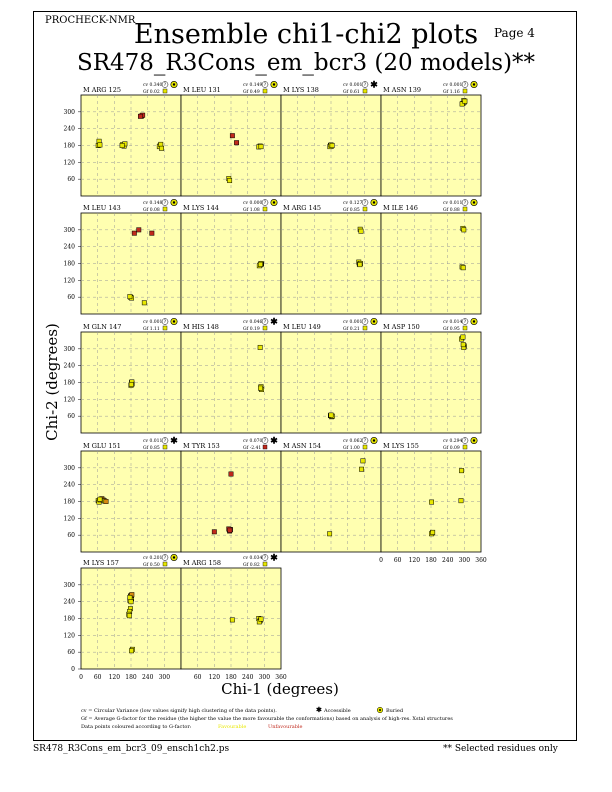 Image resolution: width=612 pixels, height=792 pixels. Describe the element at coordinates (201, 446) in the screenshot. I see `residue-label: M TYR 153` at that location.